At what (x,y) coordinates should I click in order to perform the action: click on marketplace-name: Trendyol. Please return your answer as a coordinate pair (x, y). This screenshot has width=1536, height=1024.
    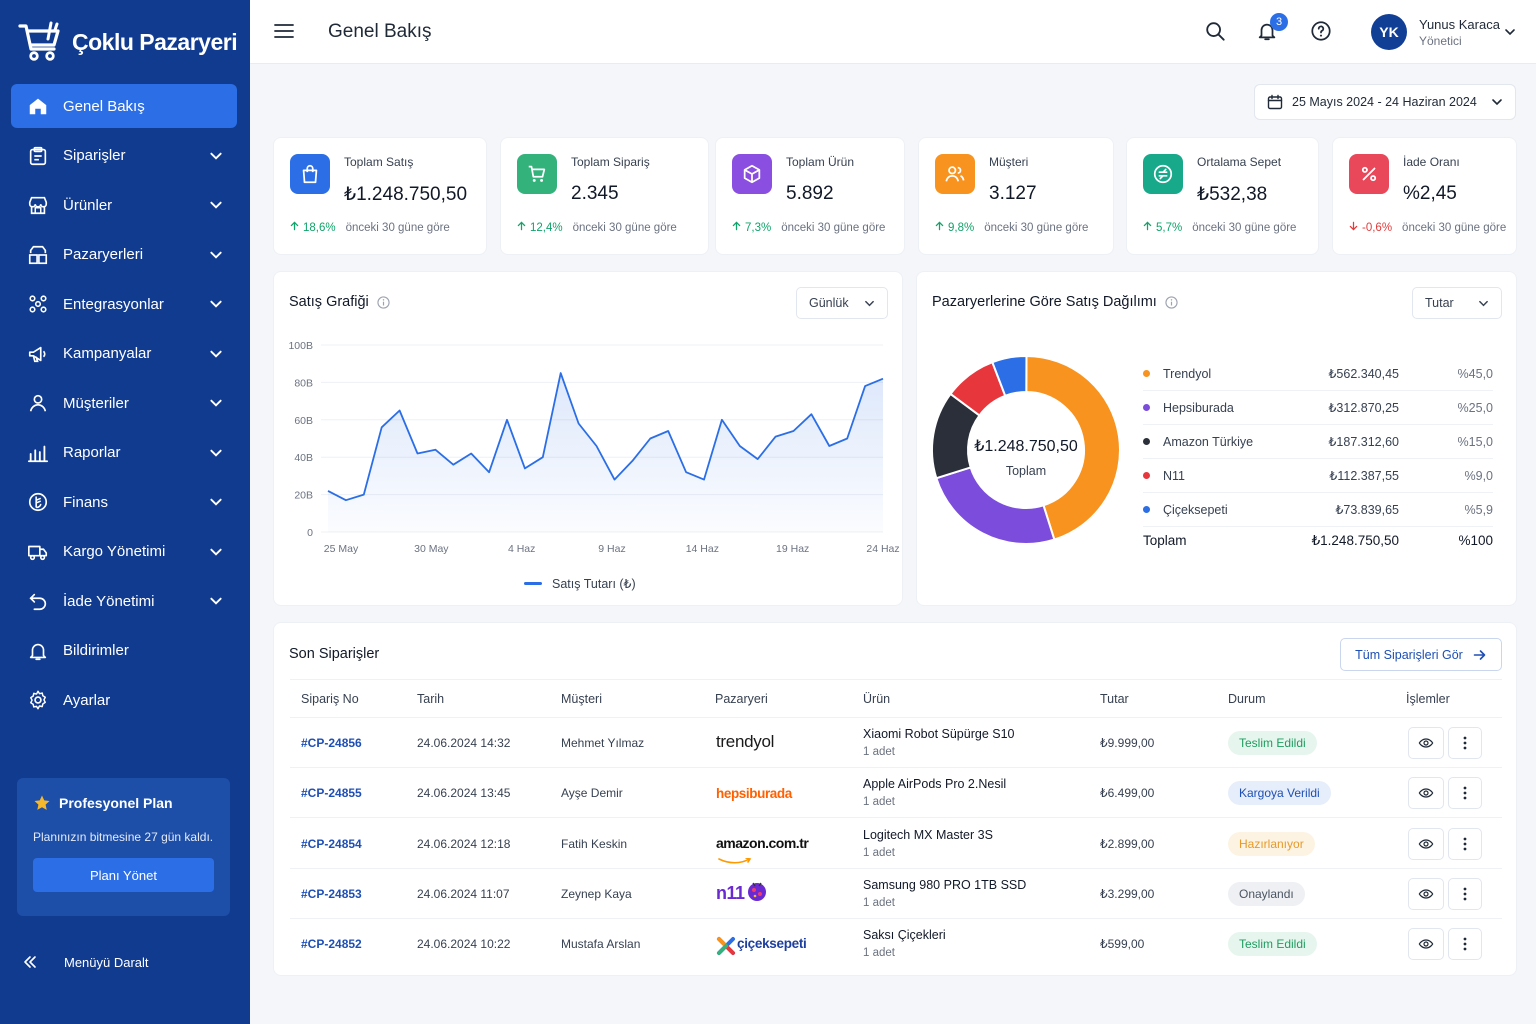
    Looking at the image, I should click on (1187, 373).